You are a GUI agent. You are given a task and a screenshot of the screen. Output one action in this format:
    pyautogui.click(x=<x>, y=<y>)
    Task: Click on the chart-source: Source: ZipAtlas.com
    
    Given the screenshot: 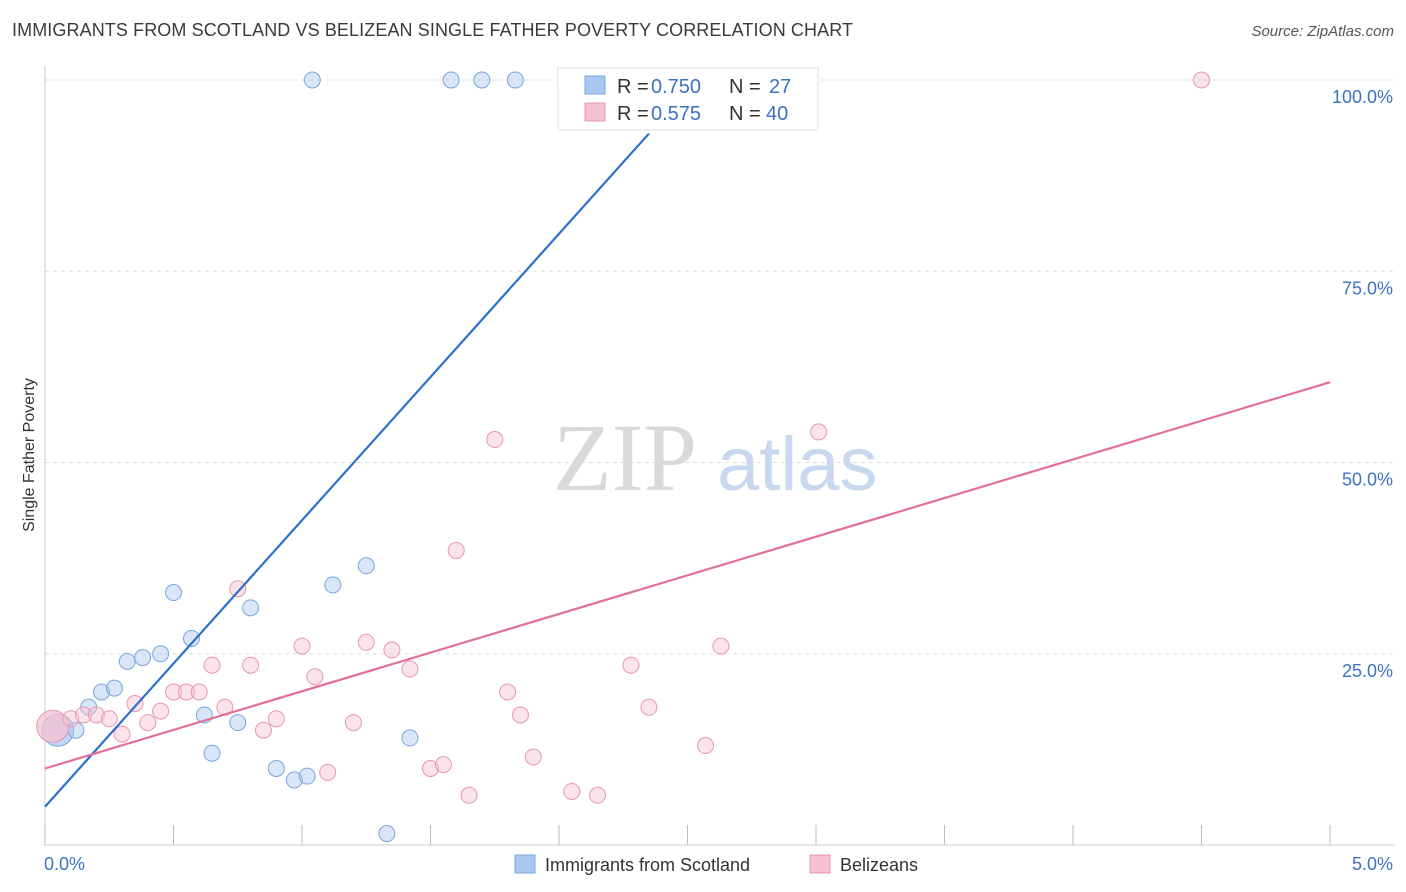 What is the action you would take?
    pyautogui.click(x=1322, y=31)
    